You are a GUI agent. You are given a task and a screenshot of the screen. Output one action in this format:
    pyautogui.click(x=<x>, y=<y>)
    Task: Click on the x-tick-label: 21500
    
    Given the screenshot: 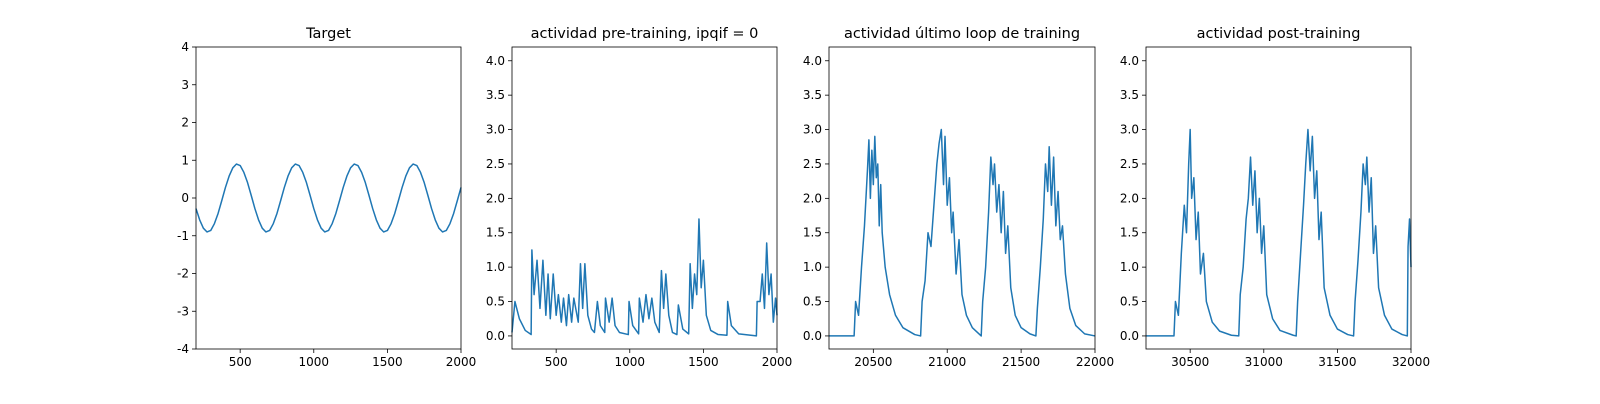 What is the action you would take?
    pyautogui.click(x=1021, y=362)
    